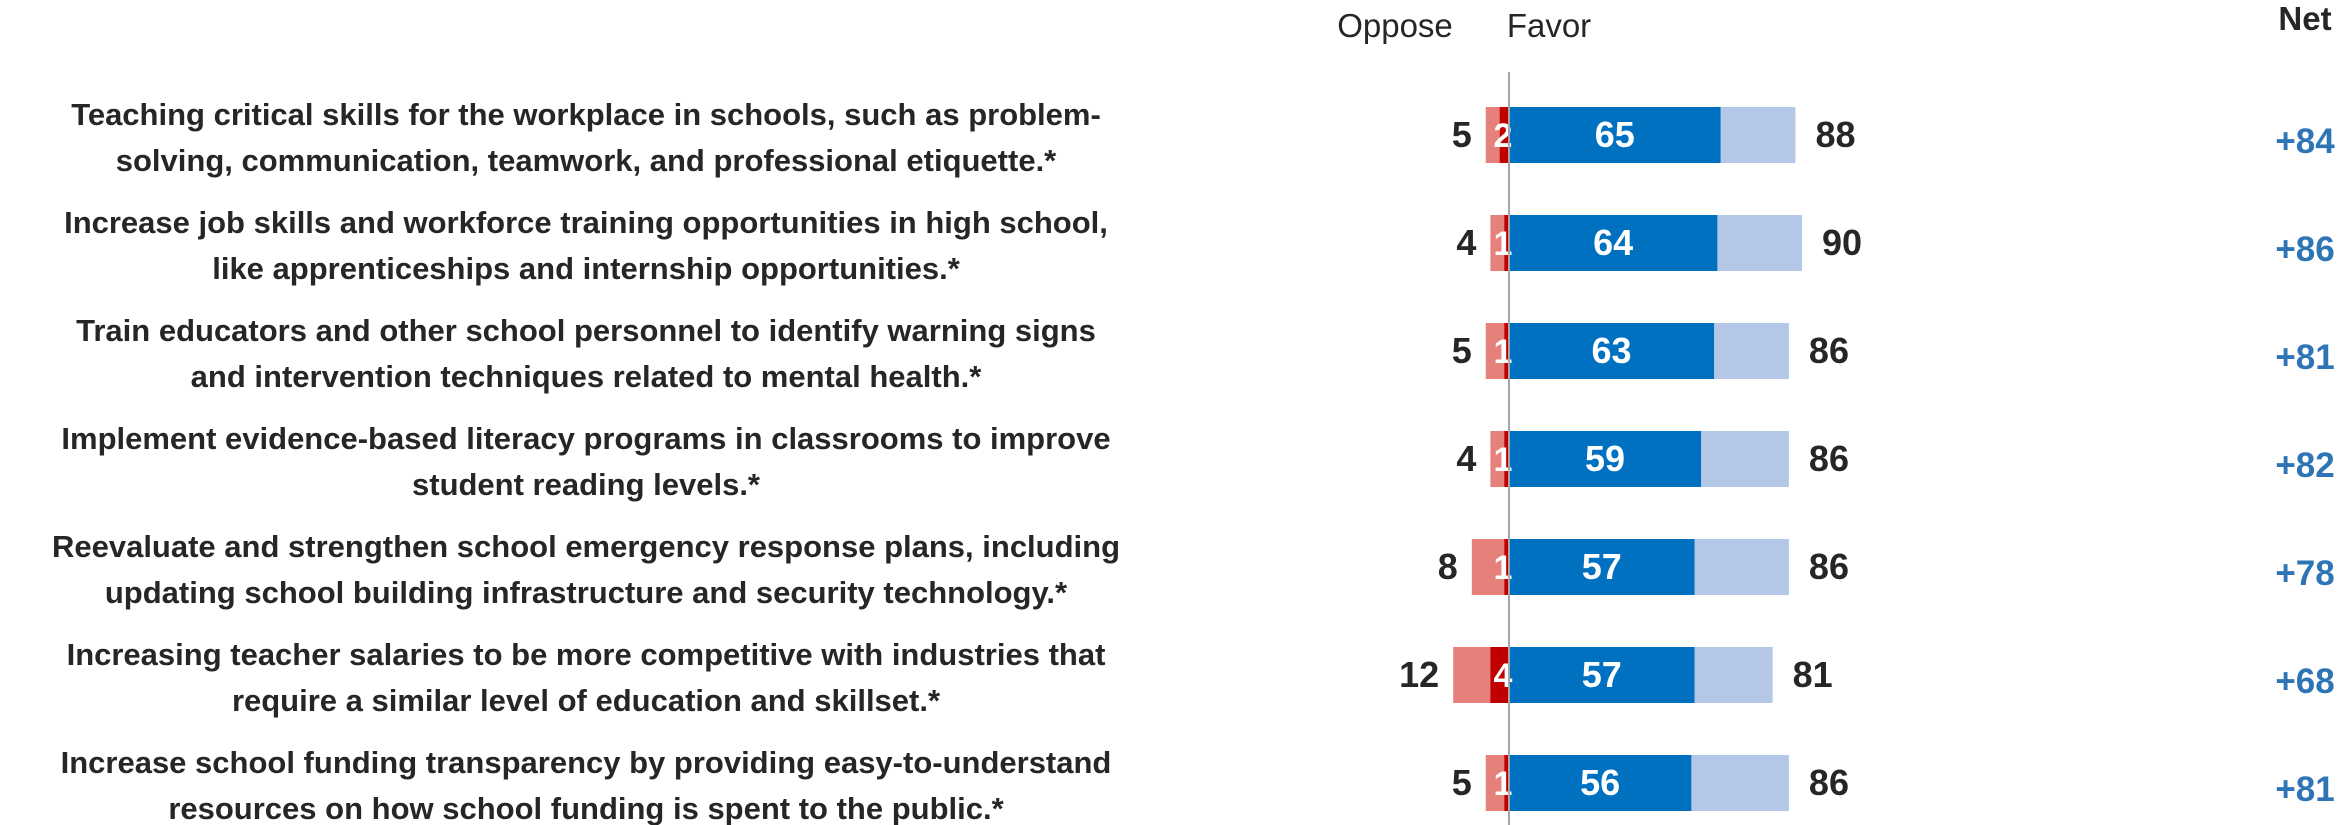  I want to click on label-favor-total: 90, so click(1842, 242).